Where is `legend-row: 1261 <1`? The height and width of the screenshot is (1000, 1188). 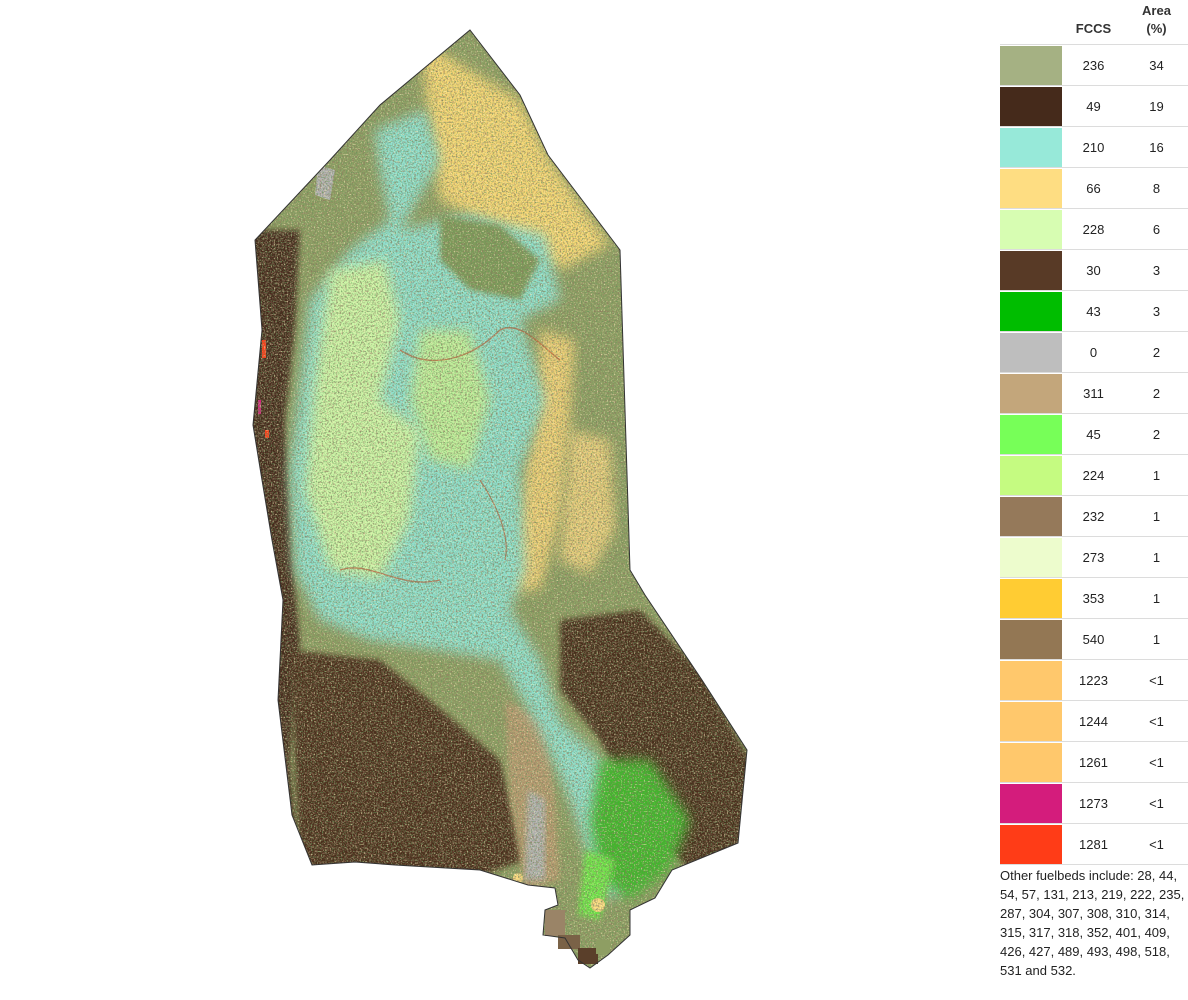
legend-row: 1261 <1 is located at coordinates (1094, 762).